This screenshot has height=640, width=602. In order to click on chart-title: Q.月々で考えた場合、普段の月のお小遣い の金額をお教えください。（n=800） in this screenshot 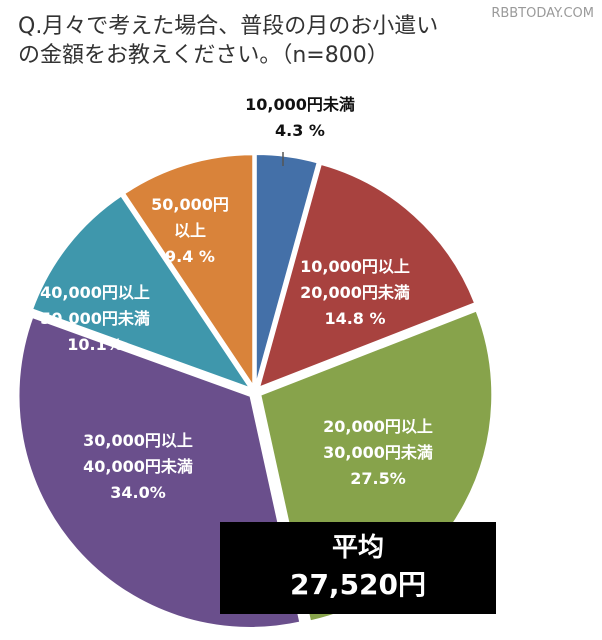, I will do `click(298, 41)`.